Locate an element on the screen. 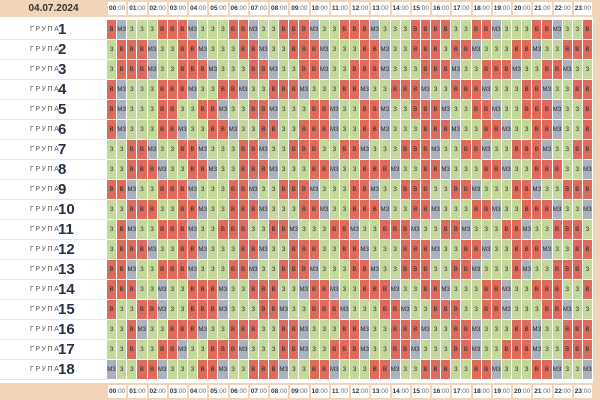  group-number: 6 is located at coordinates (62, 129).